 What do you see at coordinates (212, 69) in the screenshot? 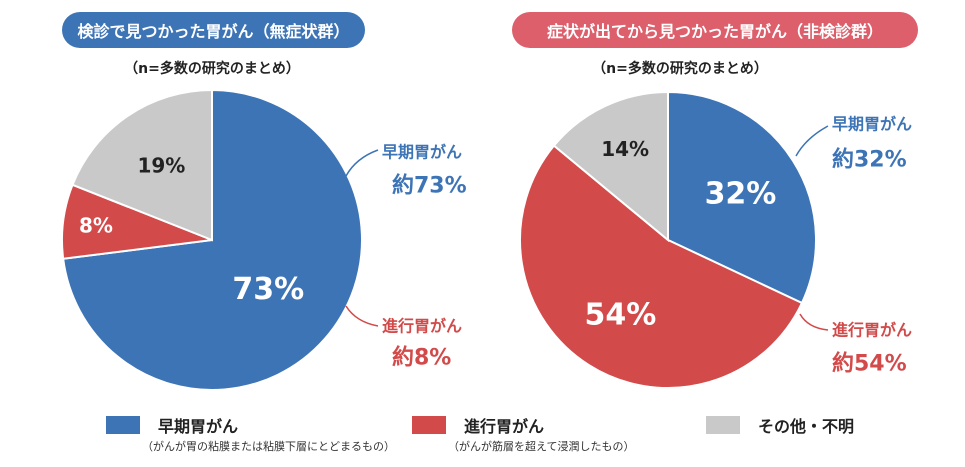
I see `left-chart-subtitle: （n=多数の研究のまとめ）` at bounding box center [212, 69].